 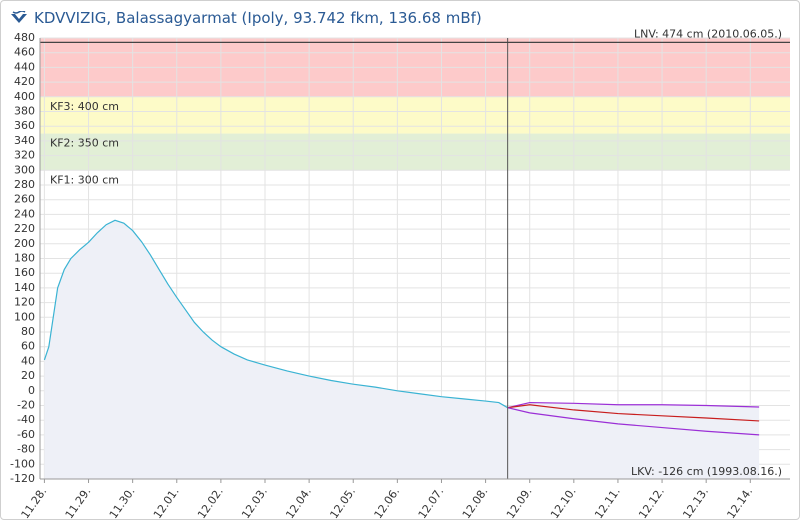 What do you see at coordinates (24, 302) in the screenshot?
I see `y-tick-label: 120` at bounding box center [24, 302].